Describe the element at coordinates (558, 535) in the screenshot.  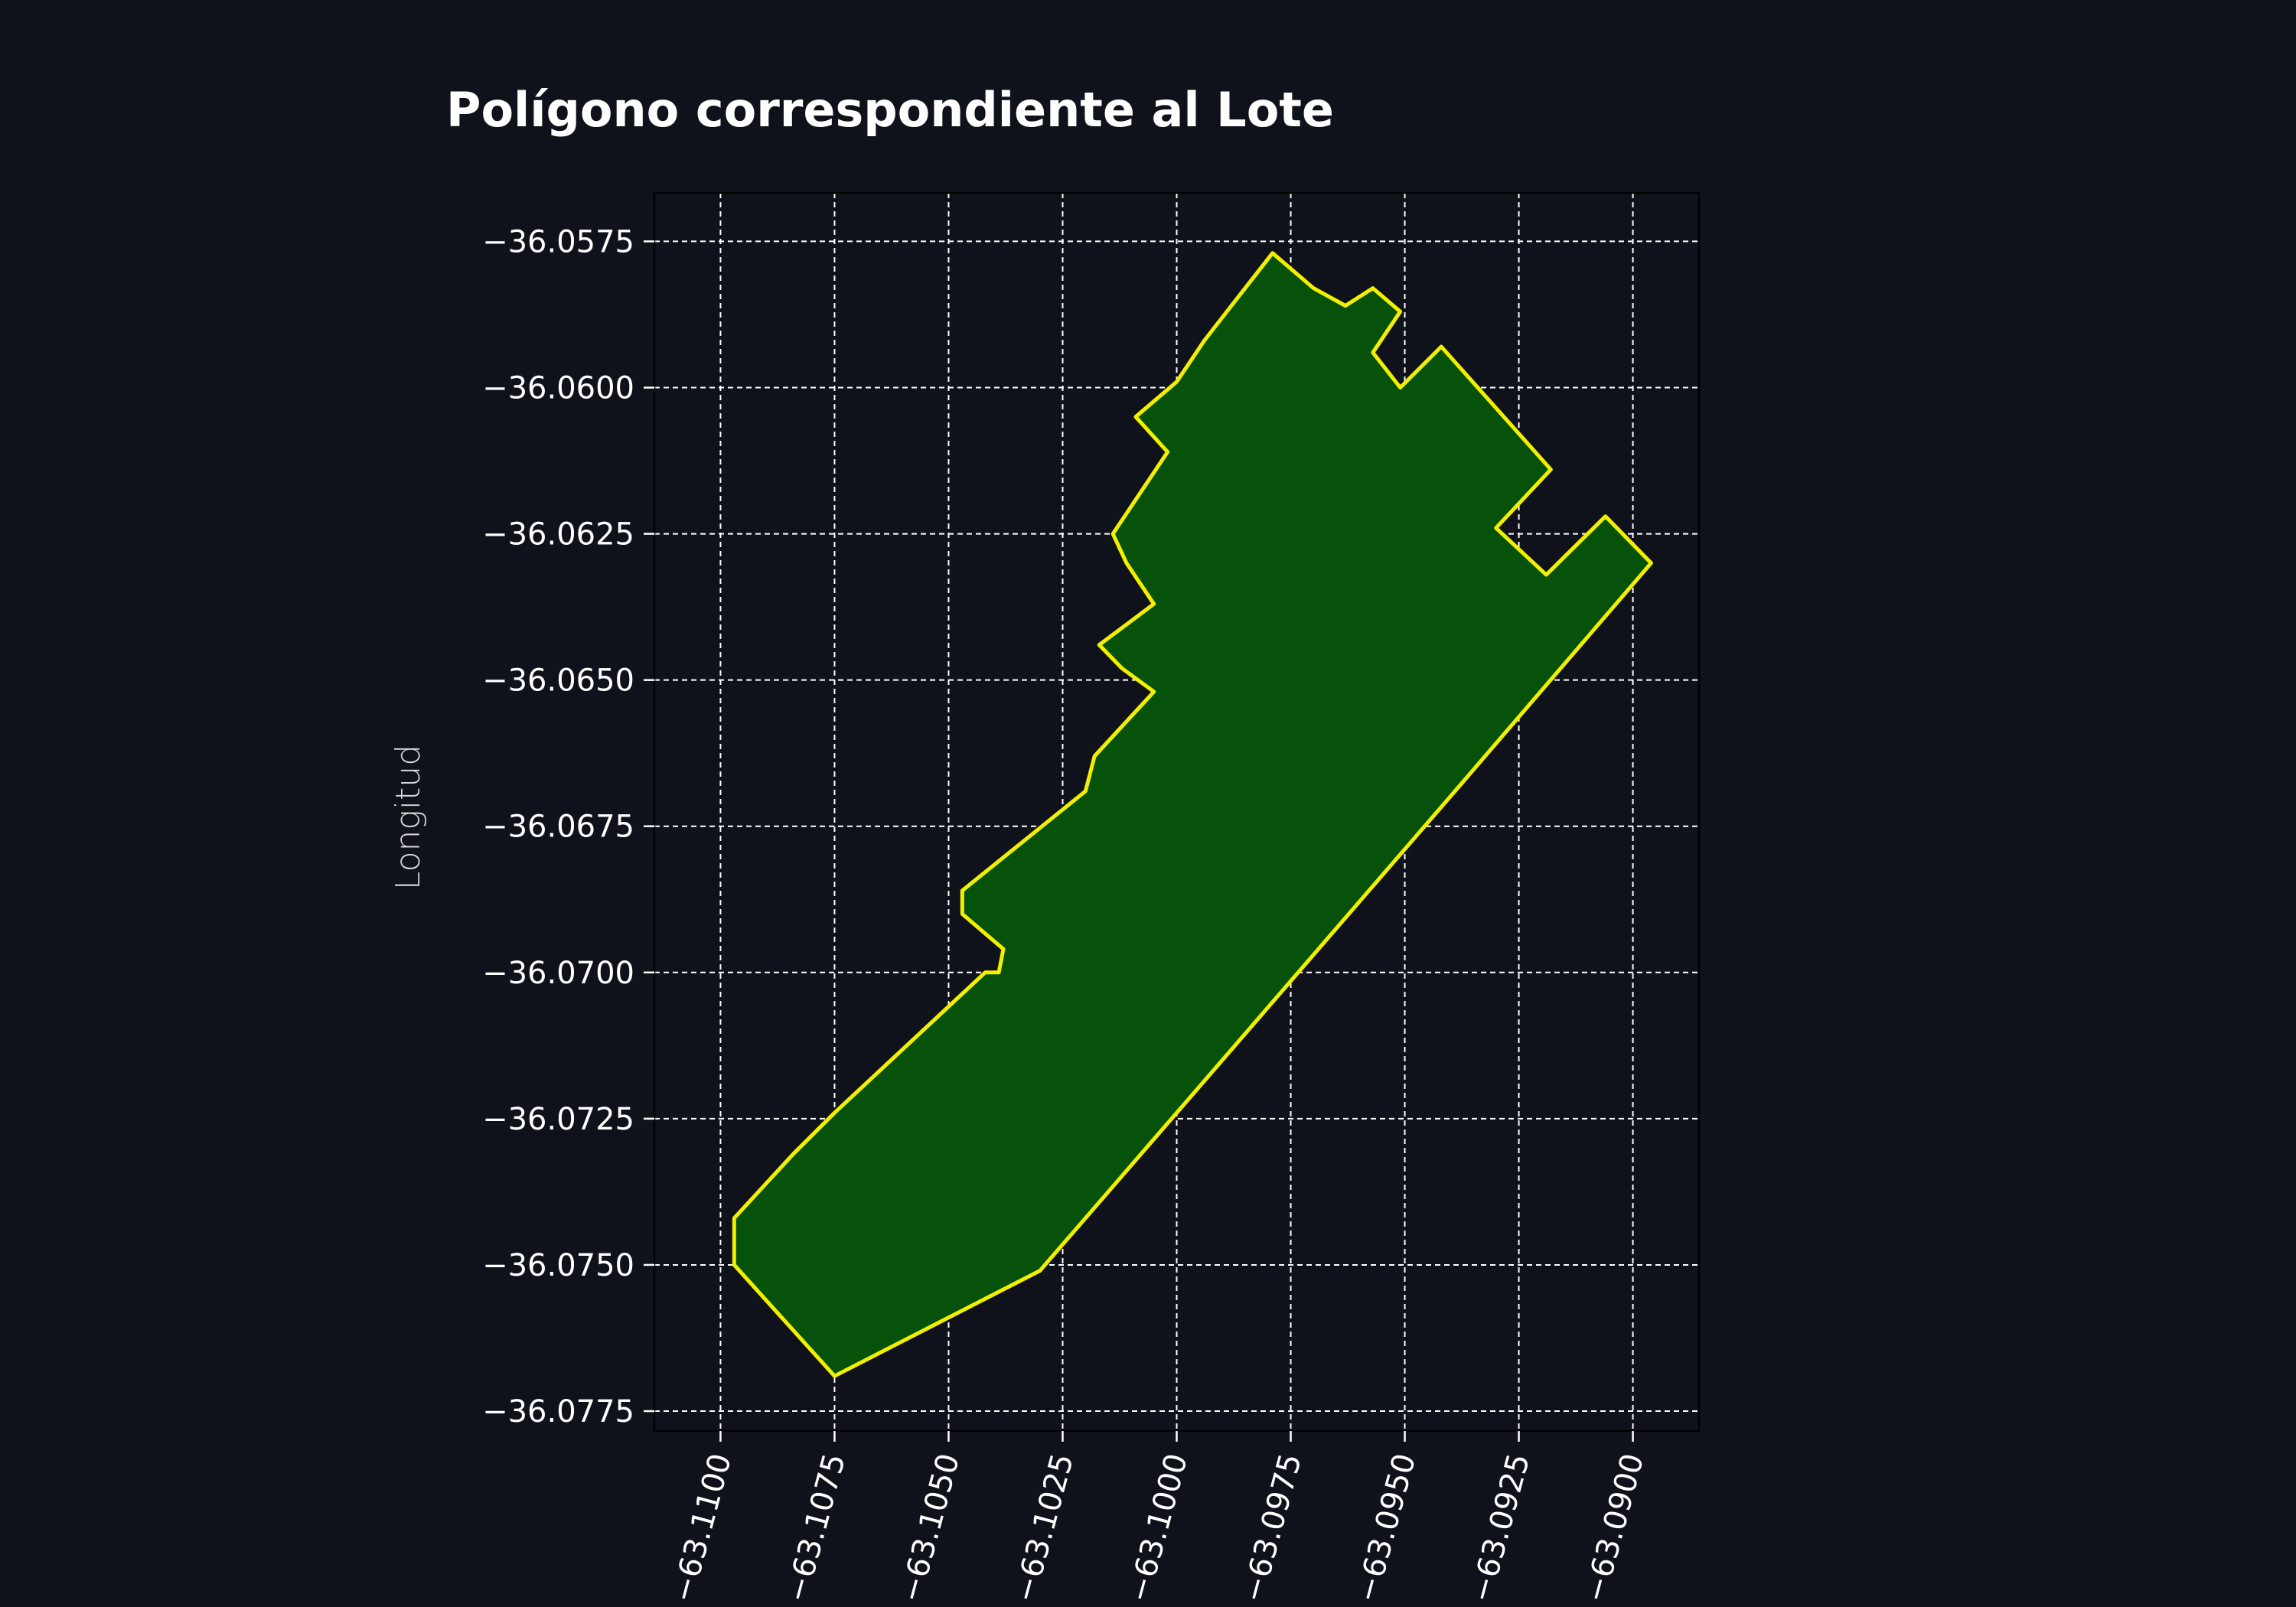
I see `y-tick-label: −36.0625` at that location.